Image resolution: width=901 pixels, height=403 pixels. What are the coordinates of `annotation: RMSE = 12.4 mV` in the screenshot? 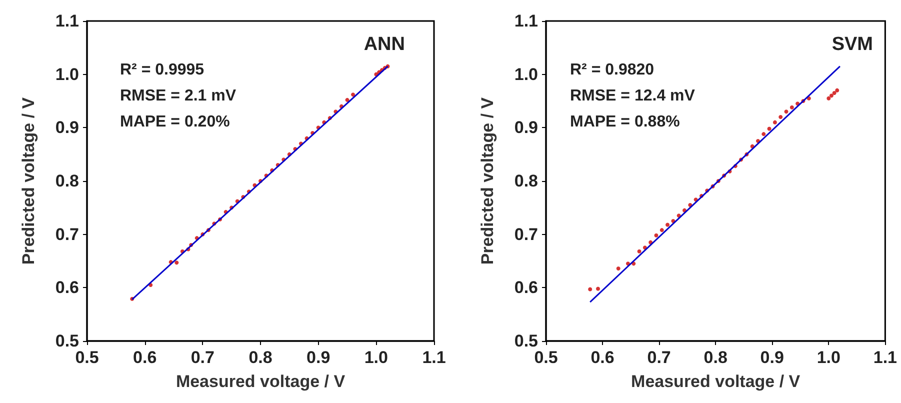 It's located at (633, 96).